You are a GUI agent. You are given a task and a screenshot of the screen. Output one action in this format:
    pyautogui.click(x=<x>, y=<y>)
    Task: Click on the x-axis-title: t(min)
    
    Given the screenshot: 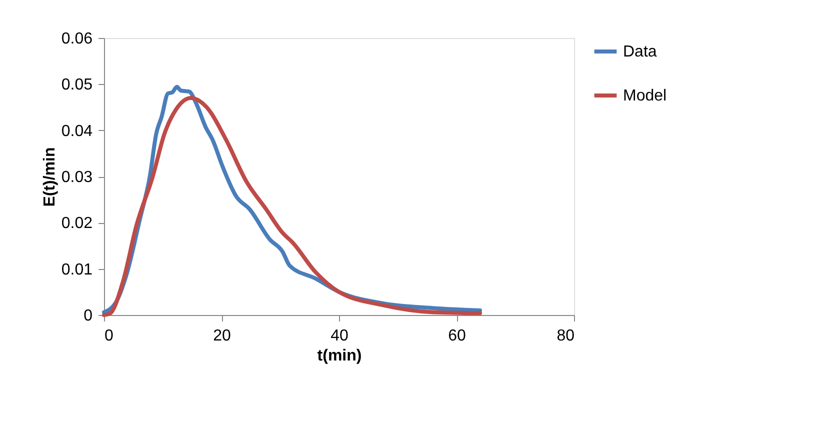 What is the action you would take?
    pyautogui.click(x=339, y=356)
    